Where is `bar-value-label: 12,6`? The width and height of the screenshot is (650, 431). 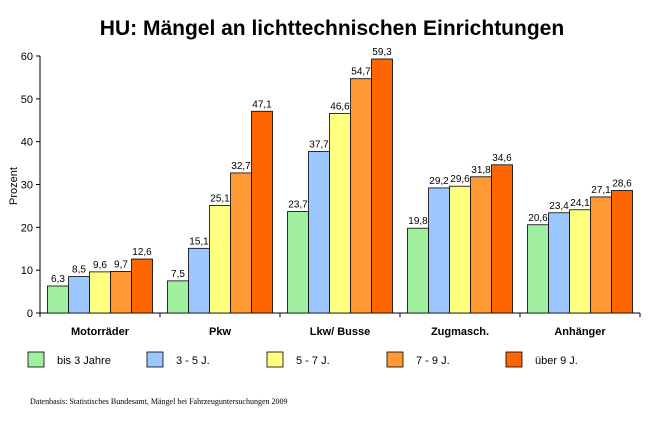
bar-value-label: 12,6 is located at coordinates (142, 252).